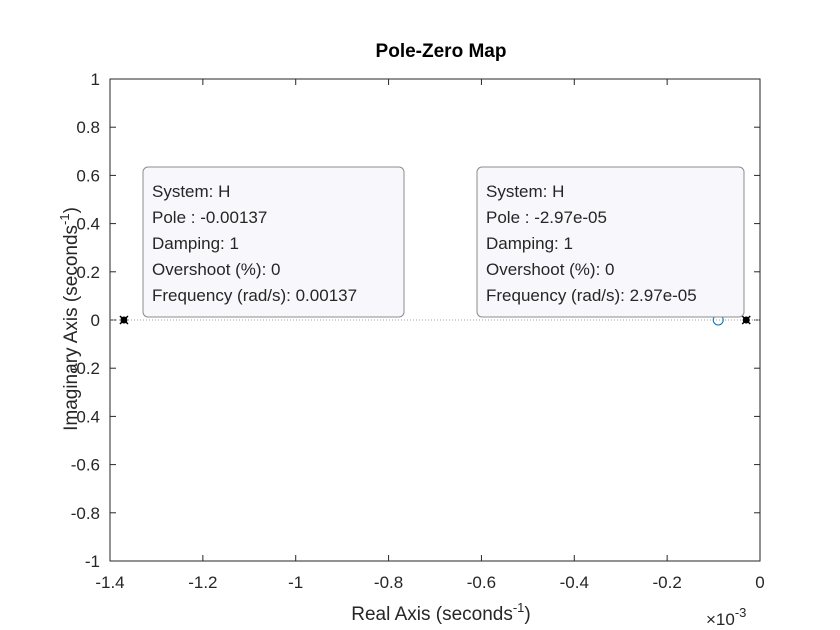  I want to click on y-axis-title-superscript: -1, so click(64, 219).